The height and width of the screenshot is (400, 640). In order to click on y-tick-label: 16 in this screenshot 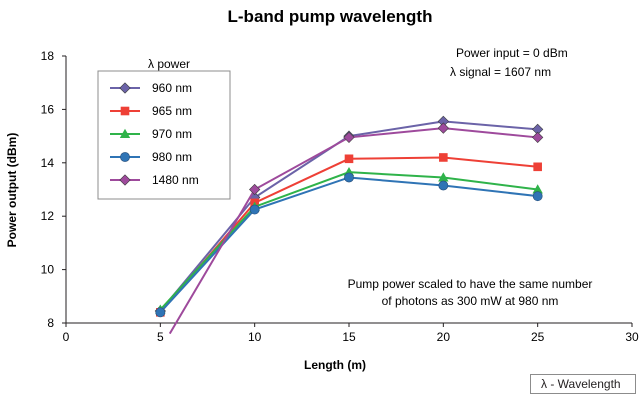, I will do `click(48, 109)`.